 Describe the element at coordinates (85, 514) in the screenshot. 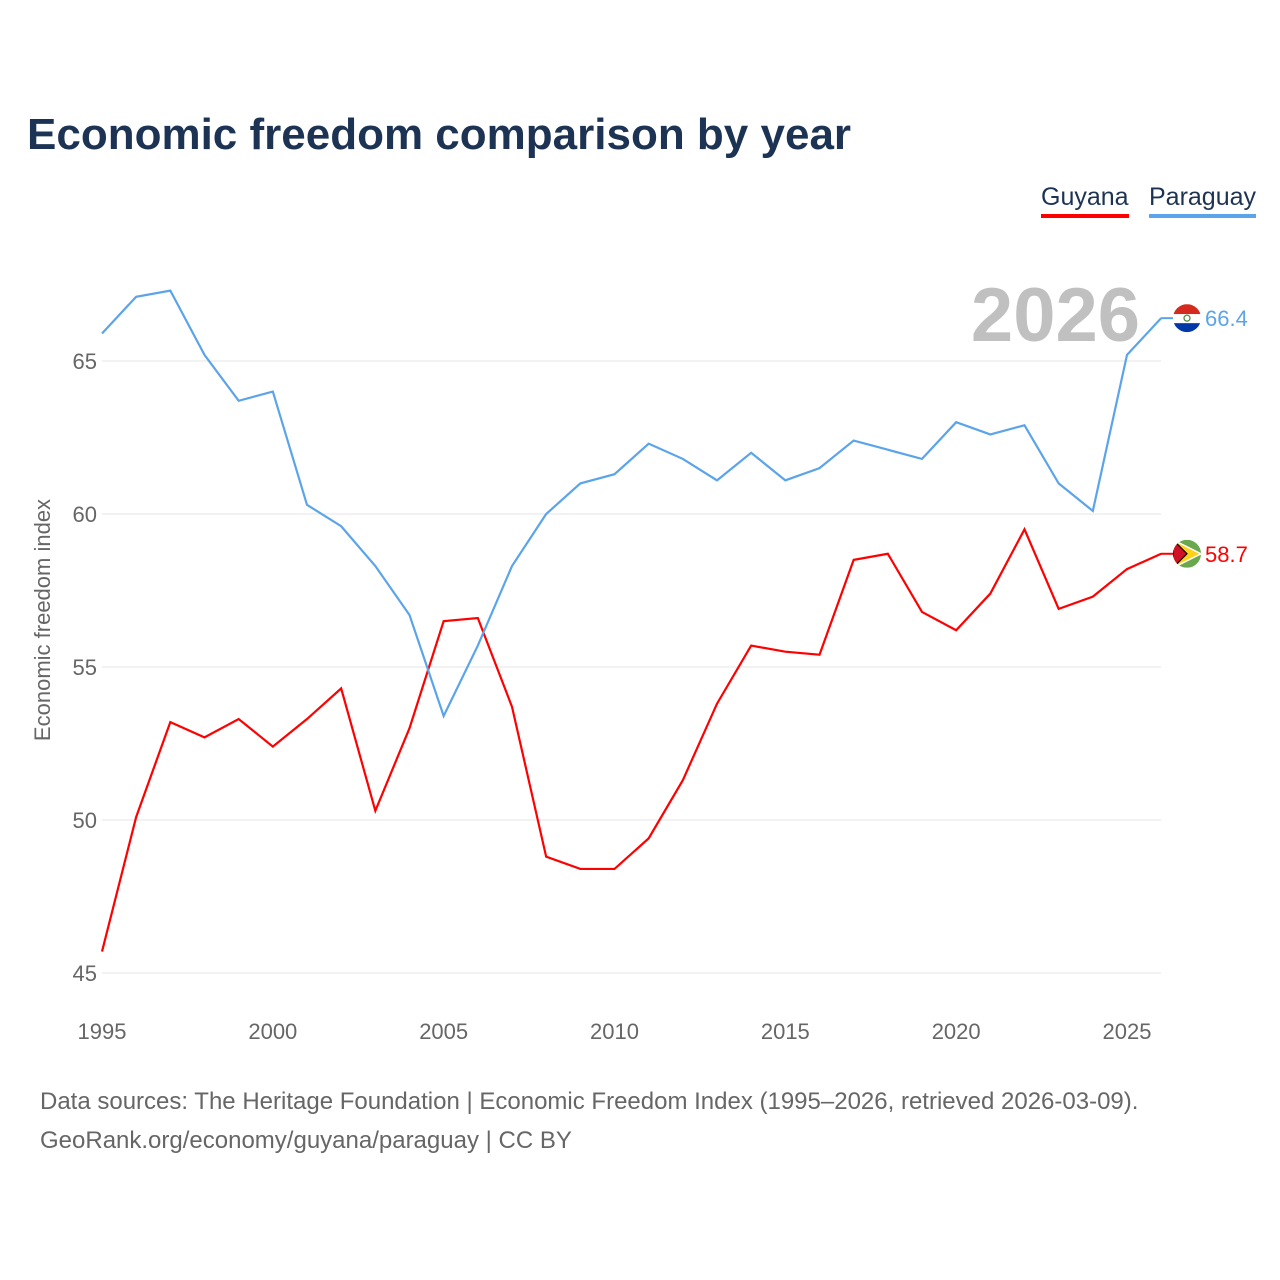

I see `y-tick-label: 60` at that location.